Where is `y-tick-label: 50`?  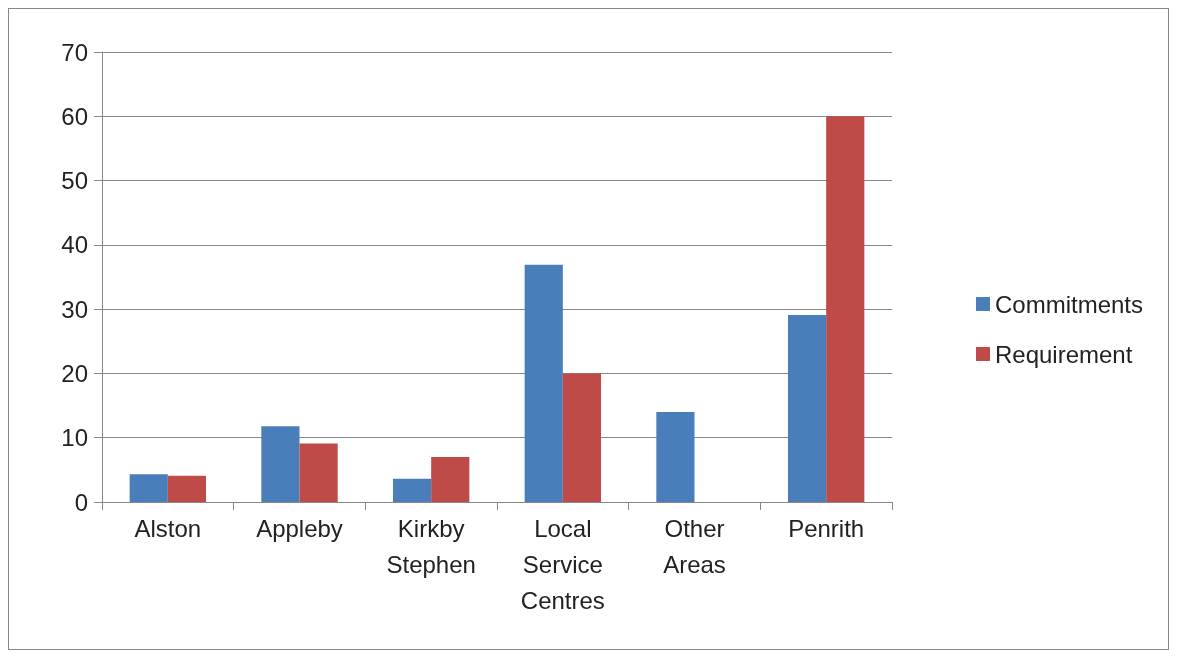 y-tick-label: 50 is located at coordinates (74, 181).